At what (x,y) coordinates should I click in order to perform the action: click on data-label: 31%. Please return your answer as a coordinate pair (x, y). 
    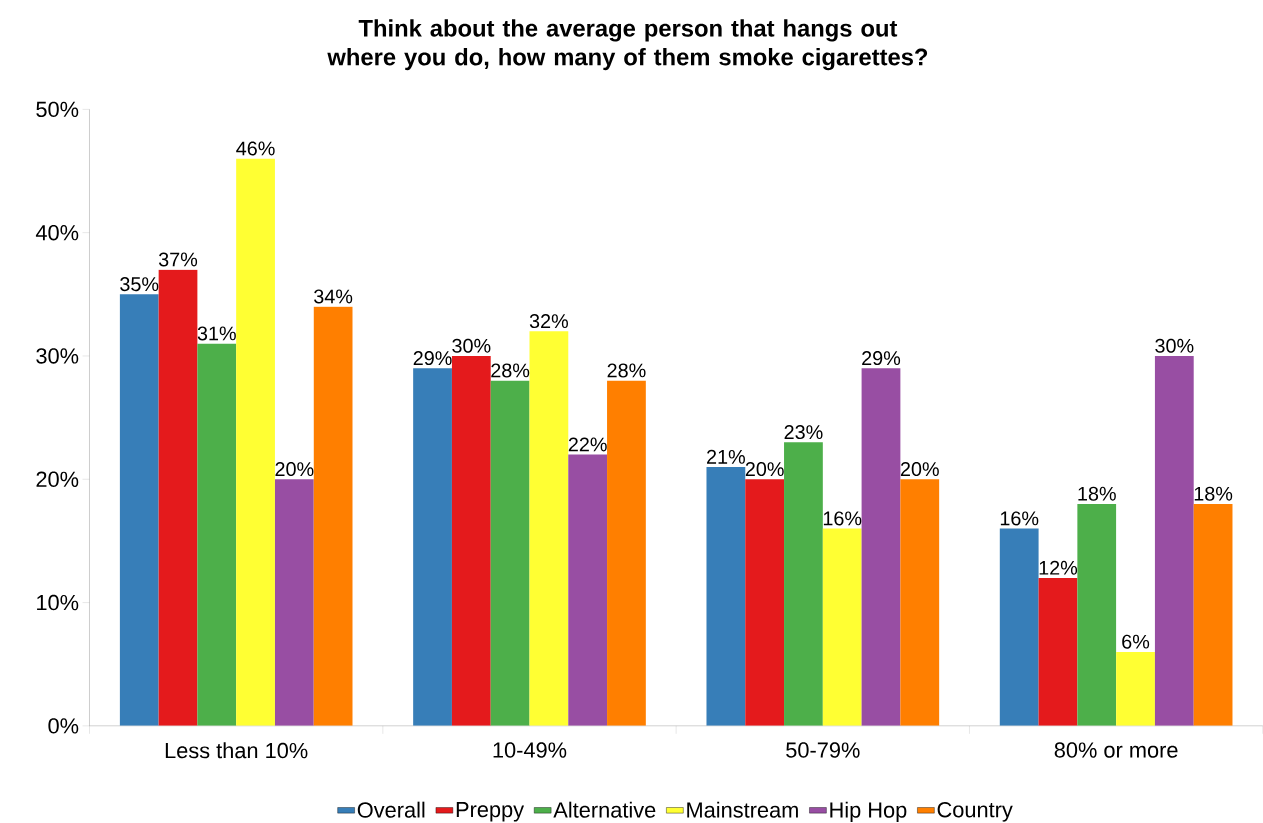
    Looking at the image, I should click on (216, 333).